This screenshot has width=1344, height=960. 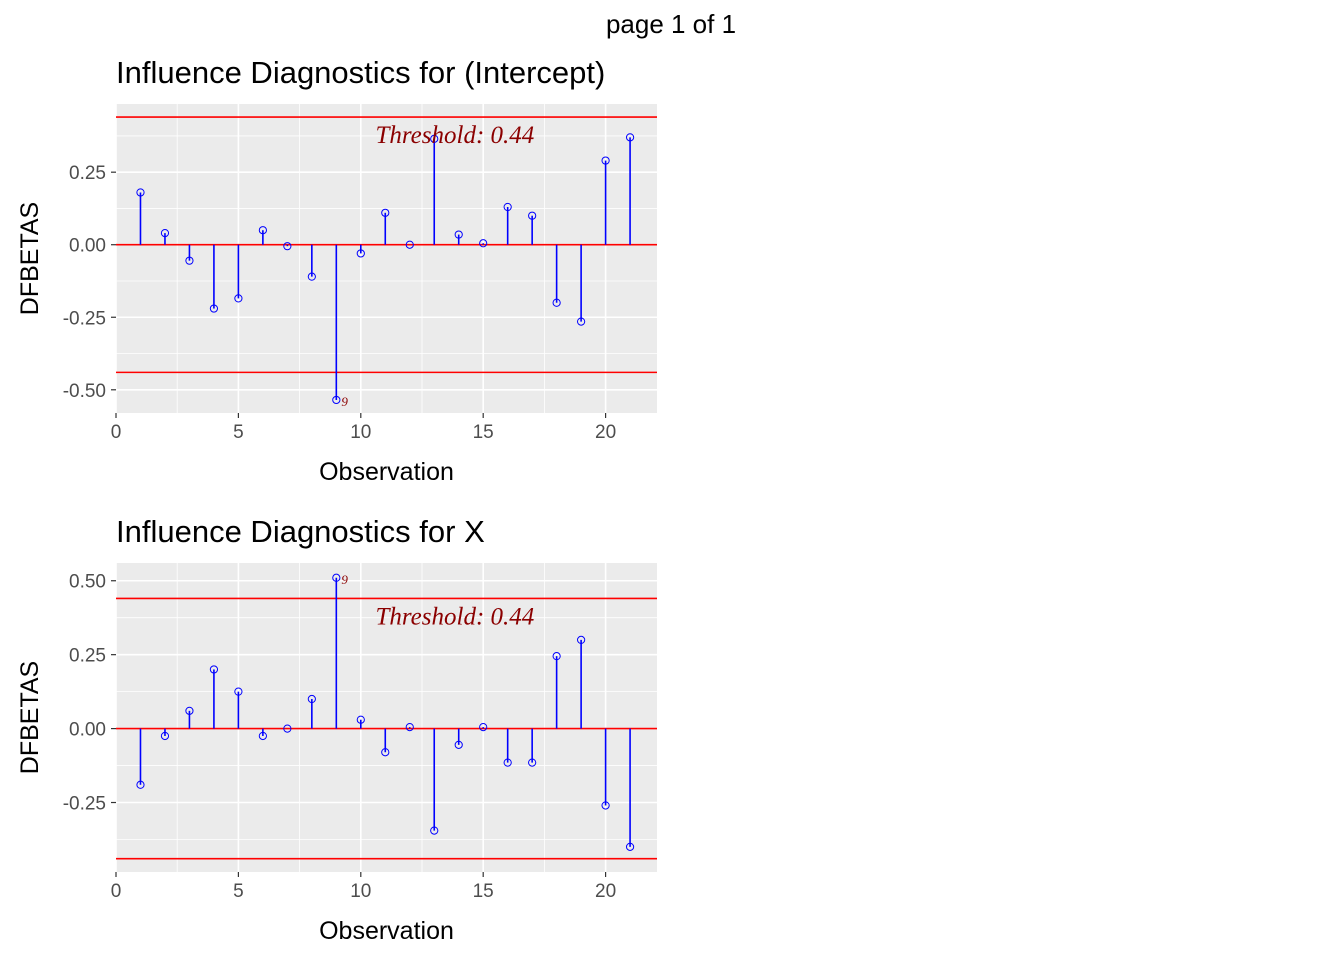 I want to click on y-tick-label: -0.50, so click(x=84, y=391).